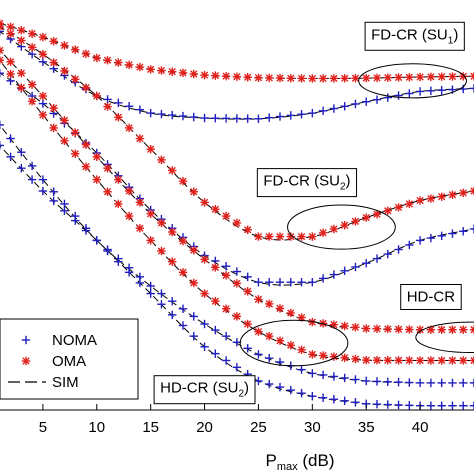 This screenshot has height=474, width=474. Describe the element at coordinates (420, 427) in the screenshot. I see `x-tick-label: 40` at that location.